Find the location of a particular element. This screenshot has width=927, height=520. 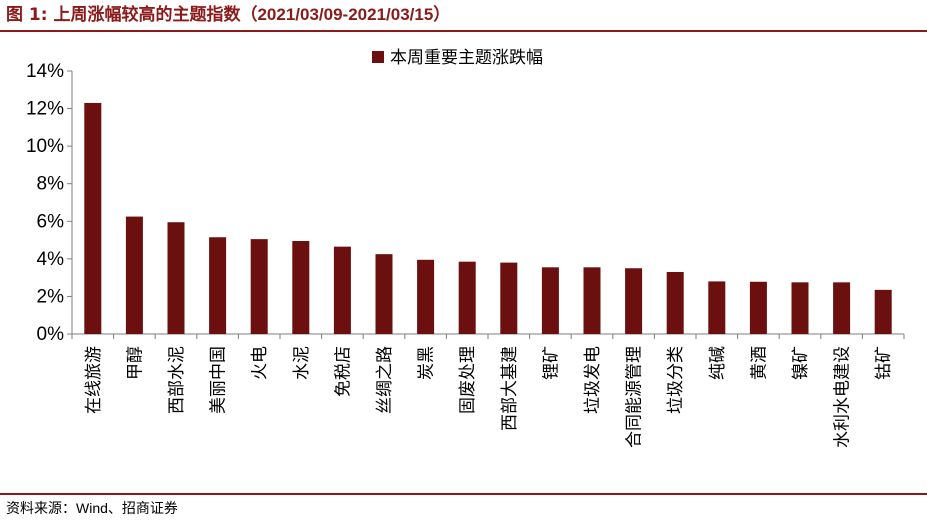

y-tick-label: 0% is located at coordinates (51, 334).